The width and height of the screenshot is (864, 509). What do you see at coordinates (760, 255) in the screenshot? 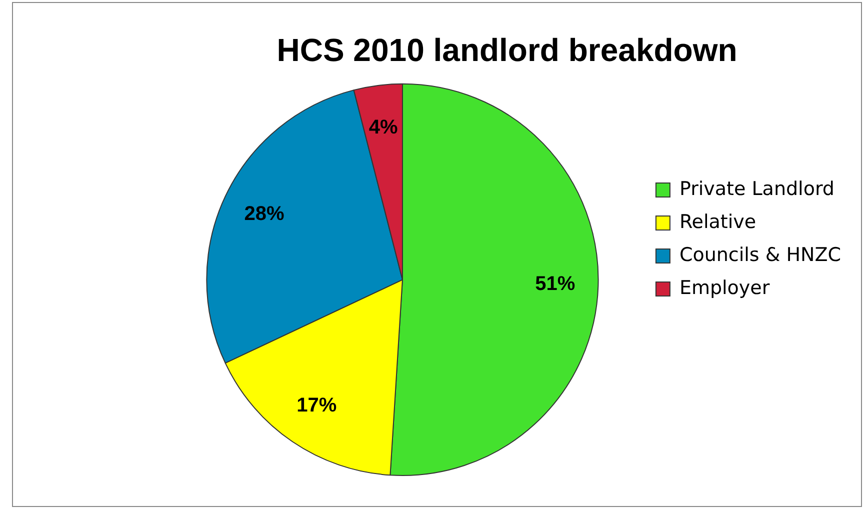
I see `legend-label: Councils & HNZC` at bounding box center [760, 255].